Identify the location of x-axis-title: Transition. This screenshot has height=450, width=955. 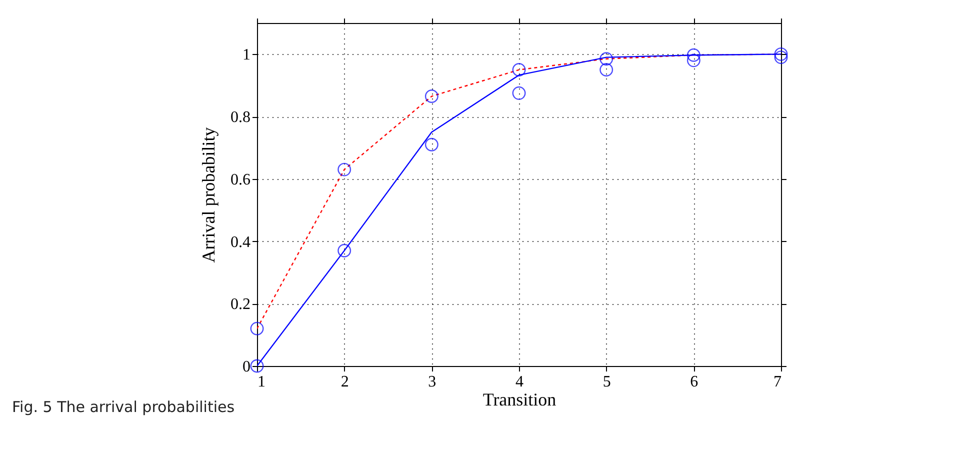
(519, 400).